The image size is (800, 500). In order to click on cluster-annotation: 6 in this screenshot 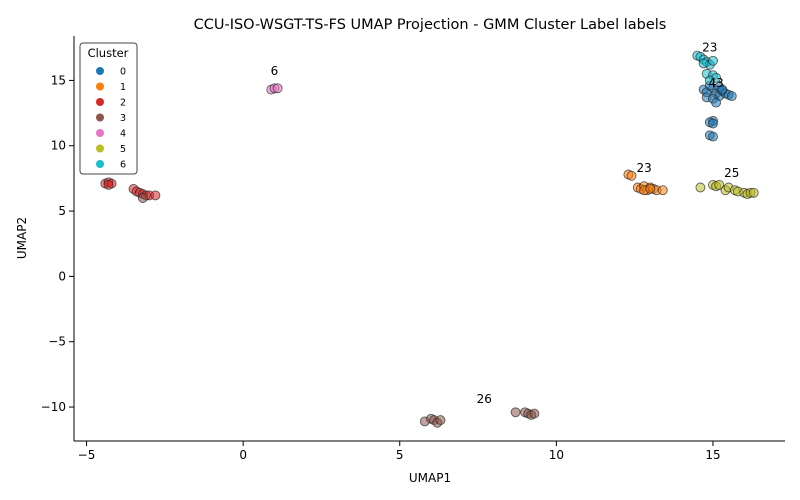, I will do `click(275, 71)`.